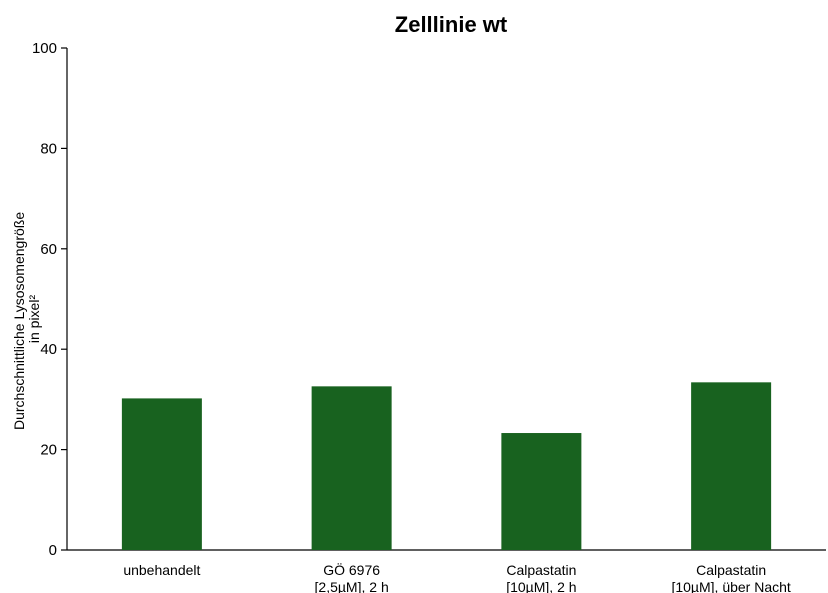 The height and width of the screenshot is (593, 828). I want to click on chart-title: Zelllinie wt, so click(451, 24).